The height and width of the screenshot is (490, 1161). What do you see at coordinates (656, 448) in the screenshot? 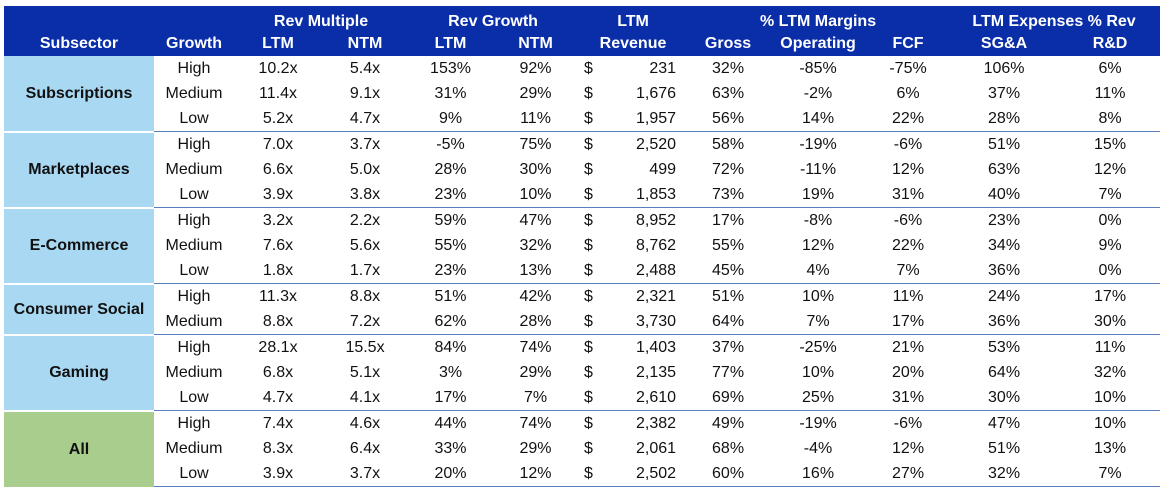
I see `revenue-value: 2,061` at bounding box center [656, 448].